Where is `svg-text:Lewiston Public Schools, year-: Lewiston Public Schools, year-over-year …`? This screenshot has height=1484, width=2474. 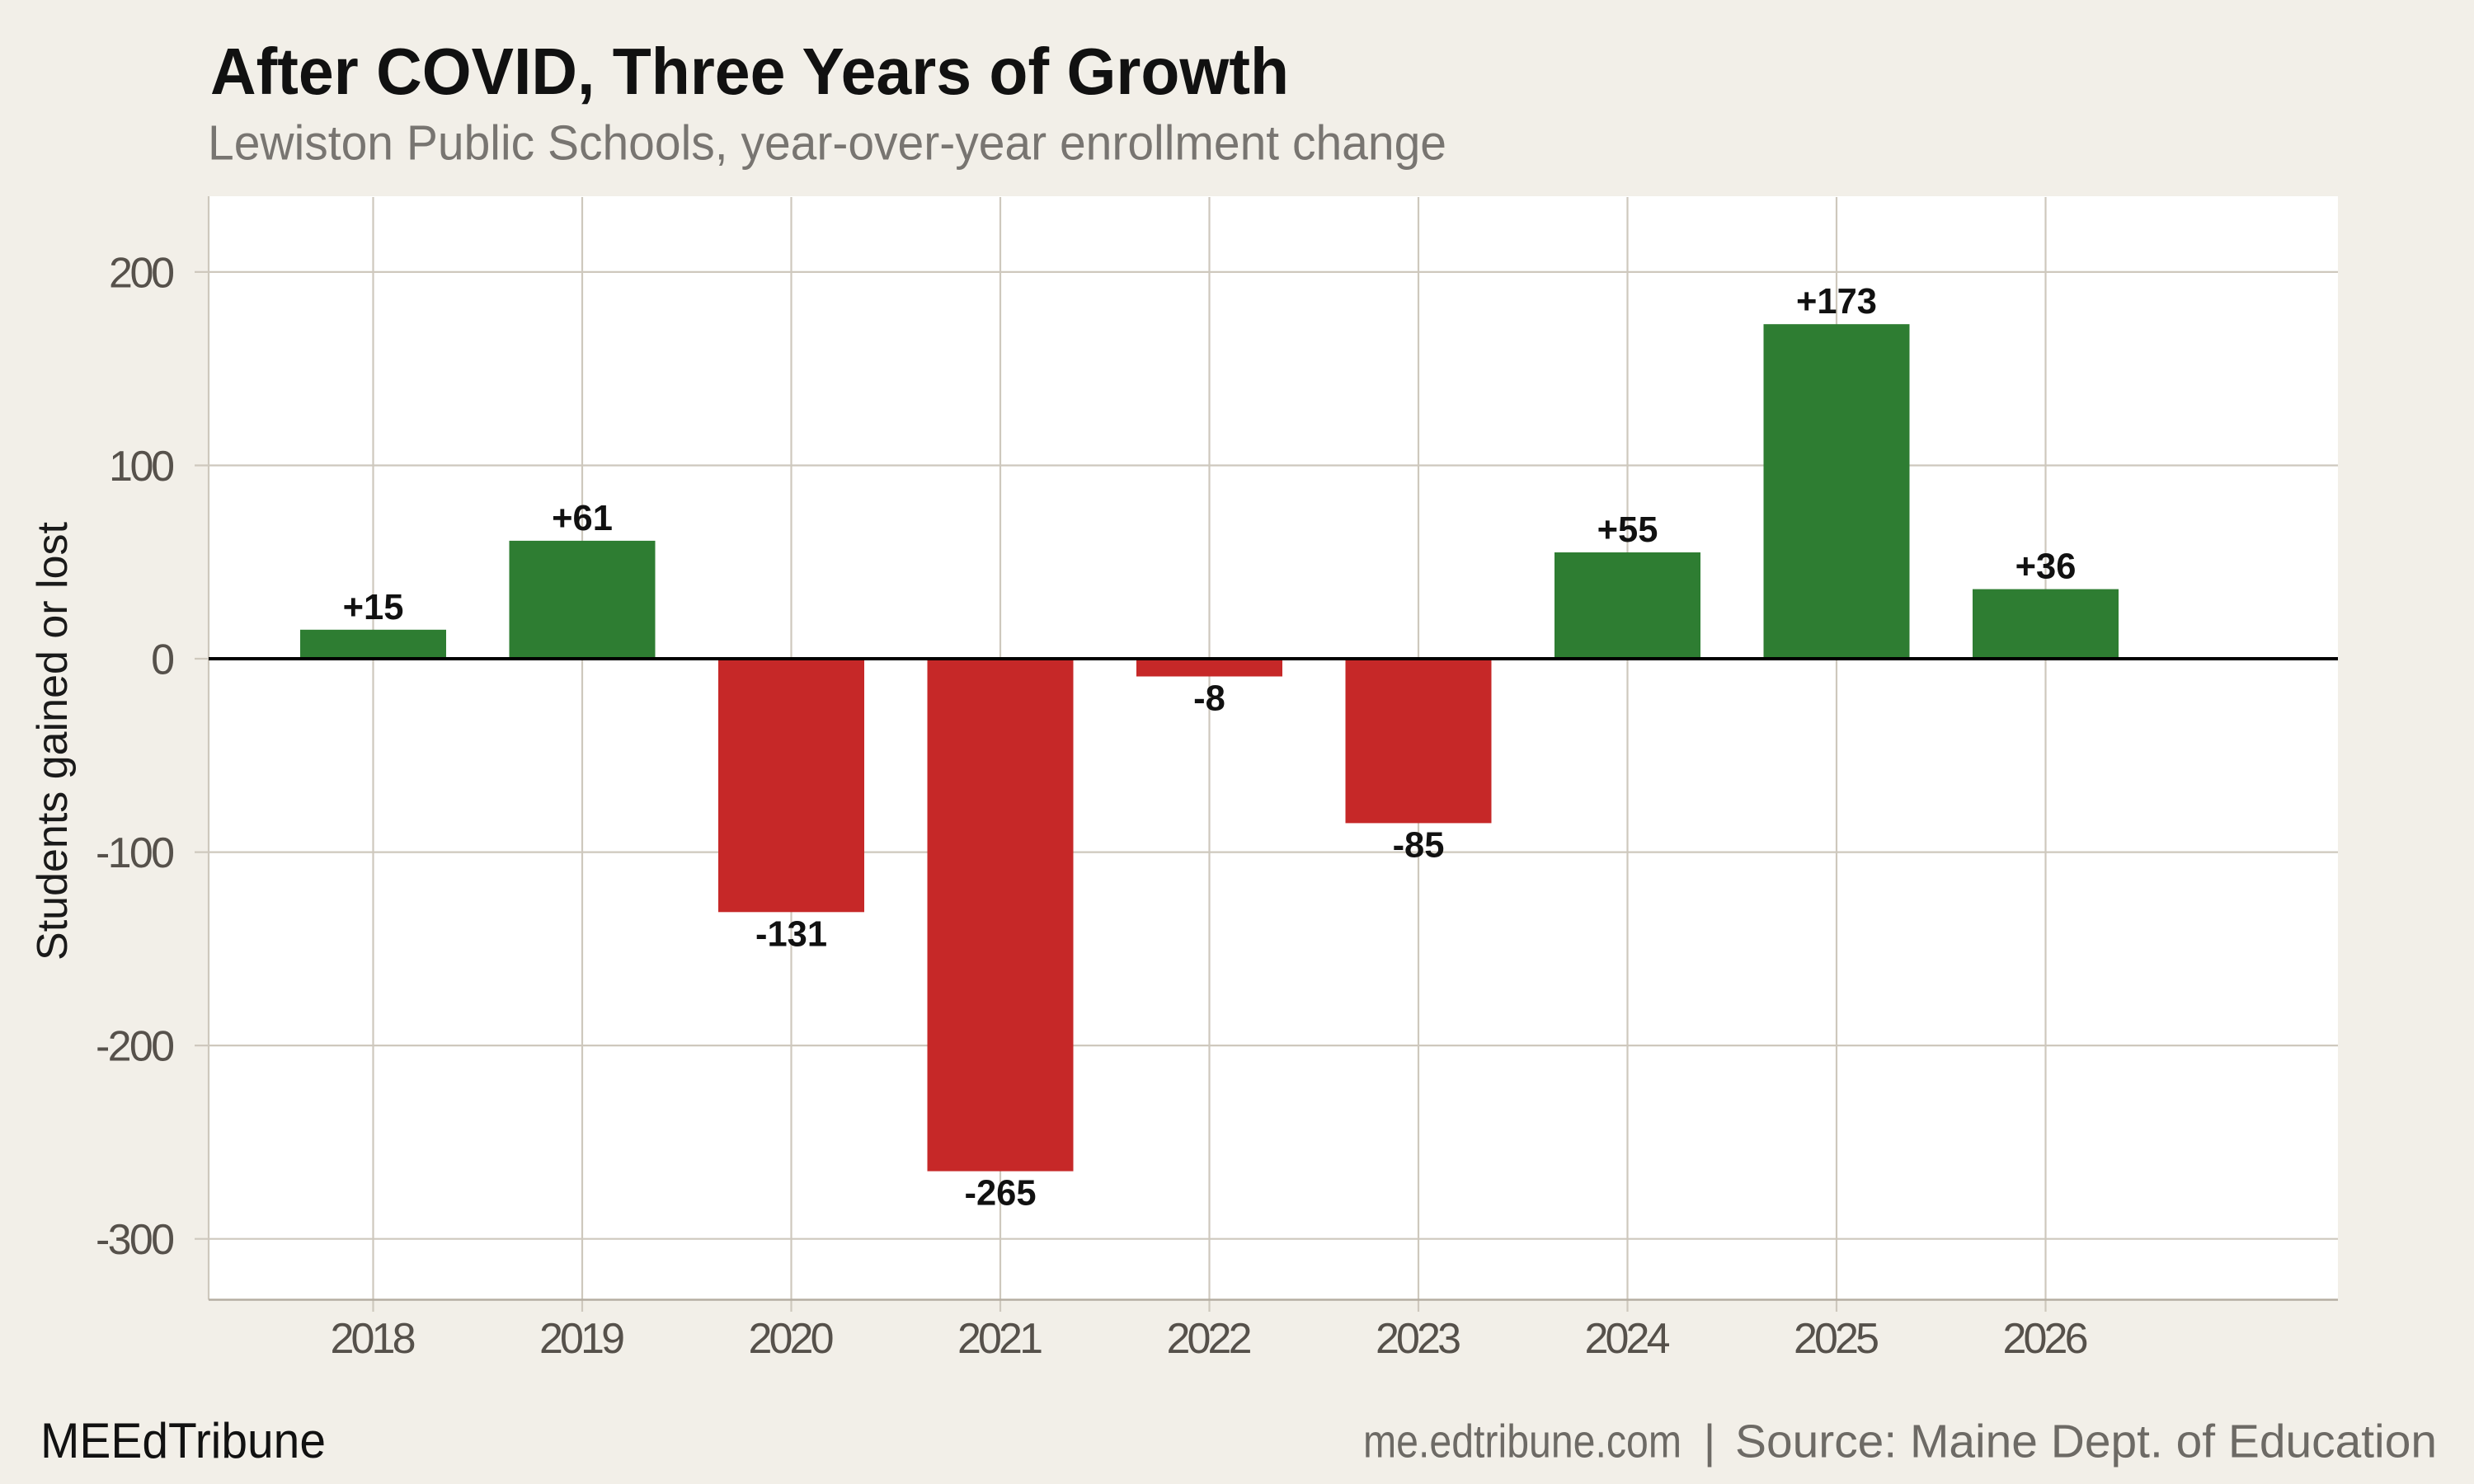
svg-text:Lewiston Public Schools, year-: Lewiston Public Schools, year-over-year … is located at coordinates (827, 143).